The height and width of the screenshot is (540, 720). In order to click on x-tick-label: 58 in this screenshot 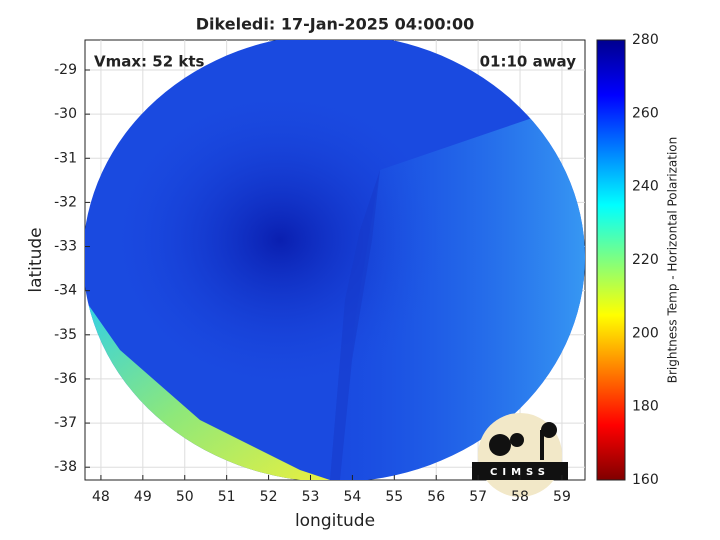, I will do `click(520, 497)`.